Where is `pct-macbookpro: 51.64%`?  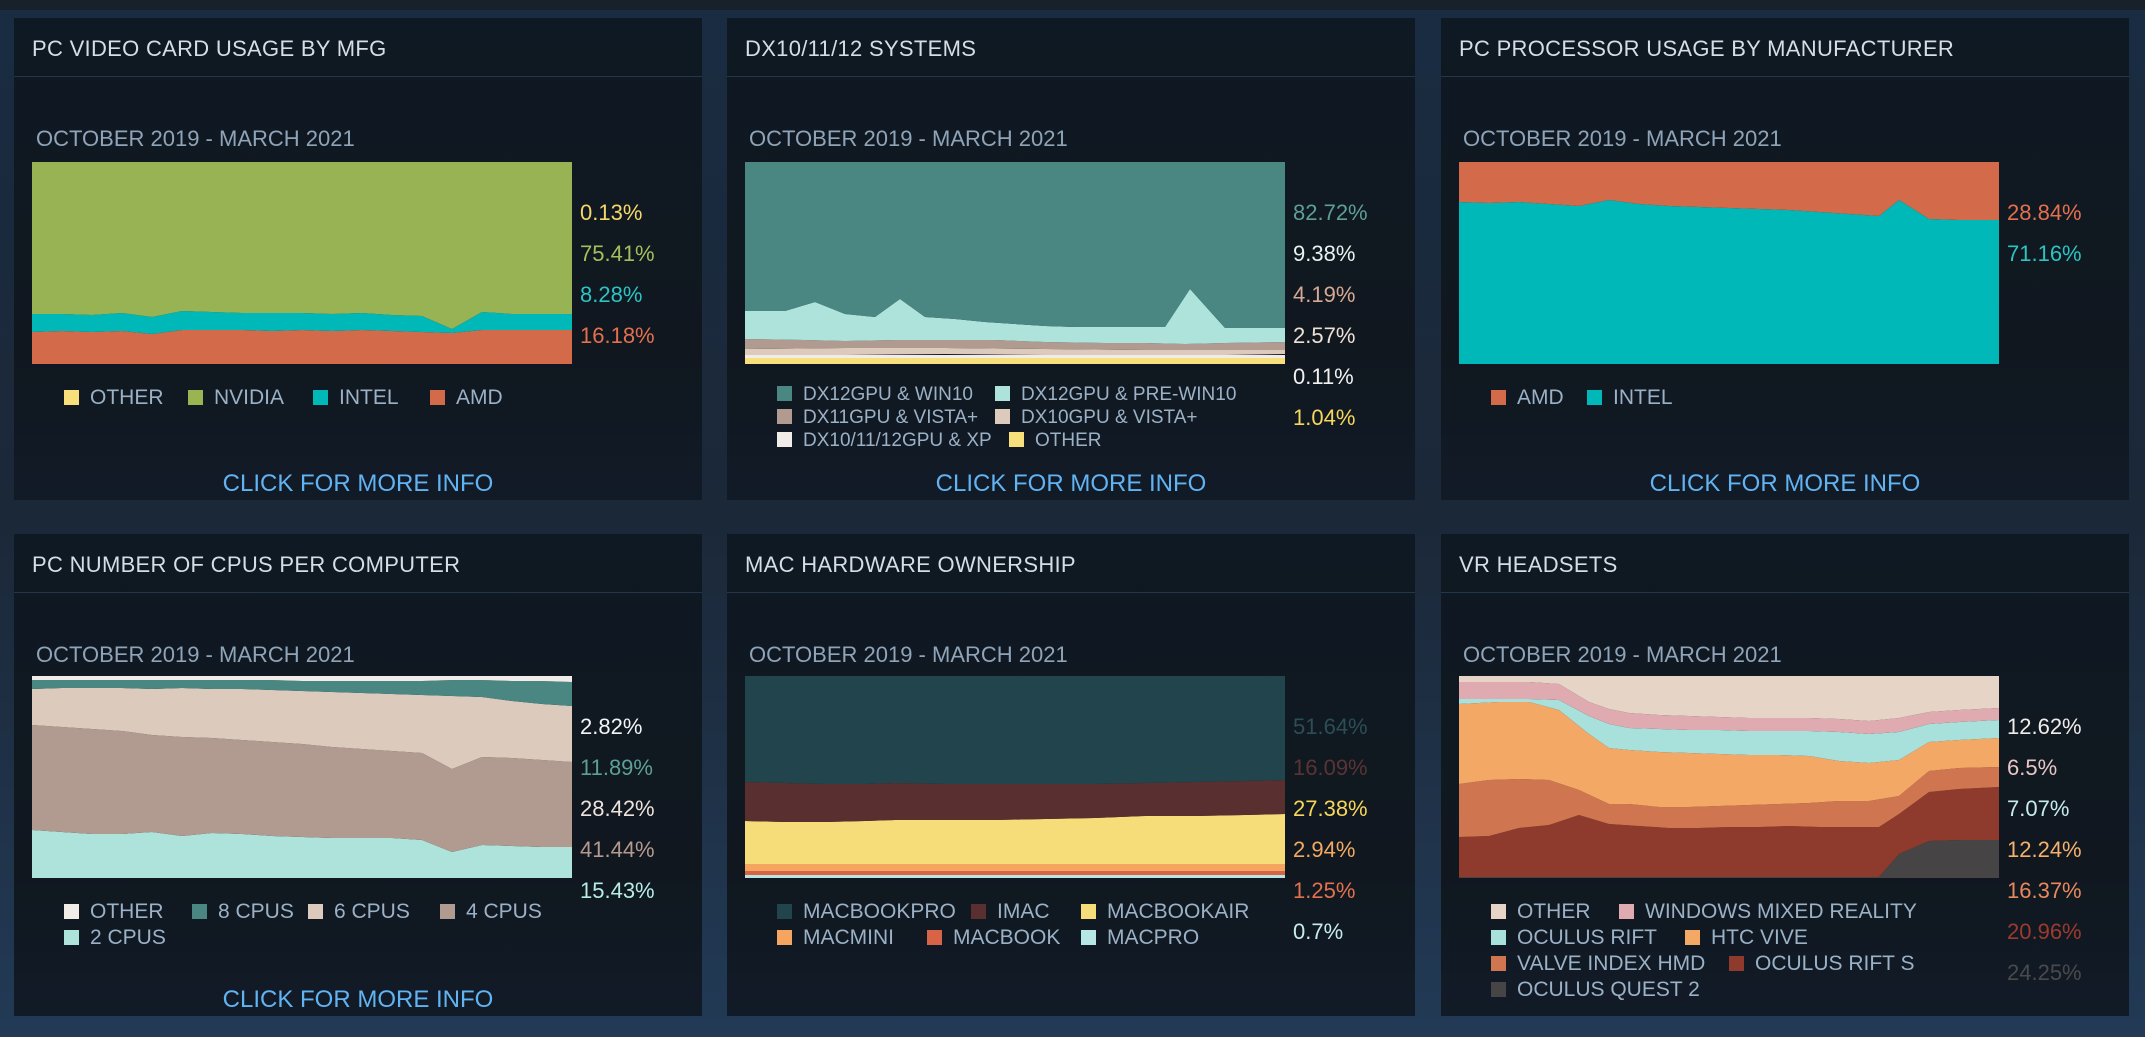
pct-macbookpro: 51.64% is located at coordinates (1330, 726).